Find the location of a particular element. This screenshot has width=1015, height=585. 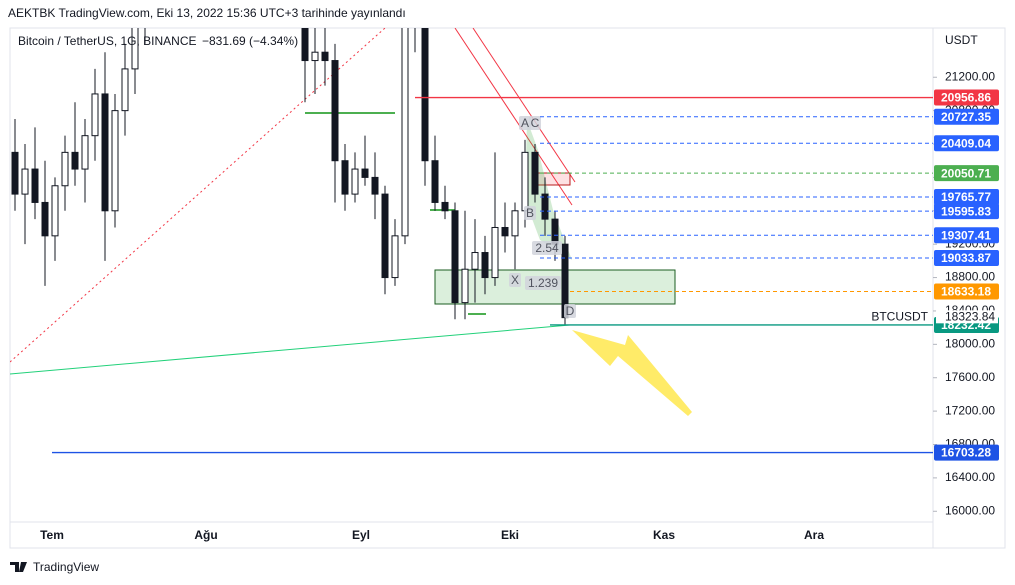

currency: USDT is located at coordinates (961, 40).